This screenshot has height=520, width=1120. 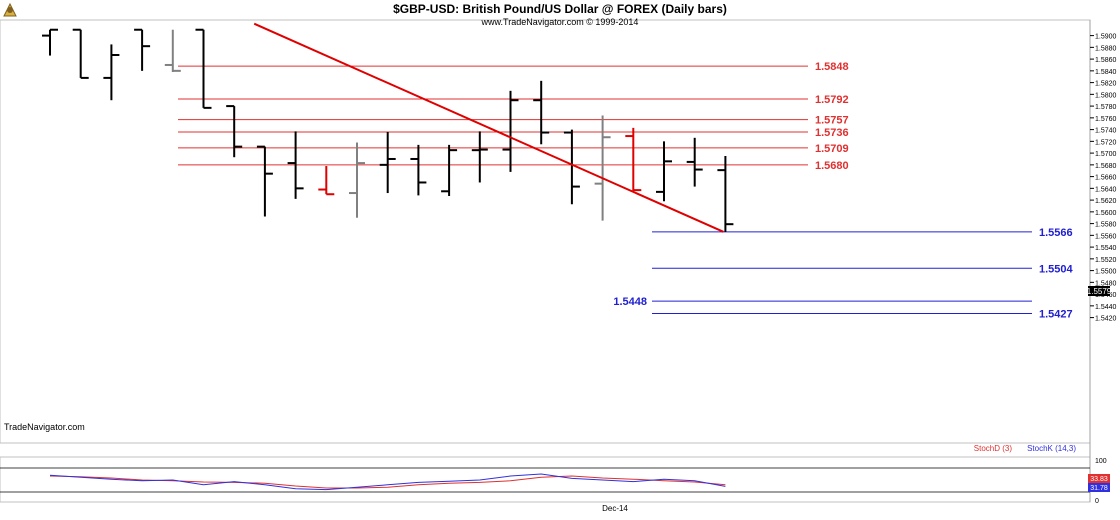 What do you see at coordinates (1056, 314) in the screenshot?
I see `support-label: 1.5427` at bounding box center [1056, 314].